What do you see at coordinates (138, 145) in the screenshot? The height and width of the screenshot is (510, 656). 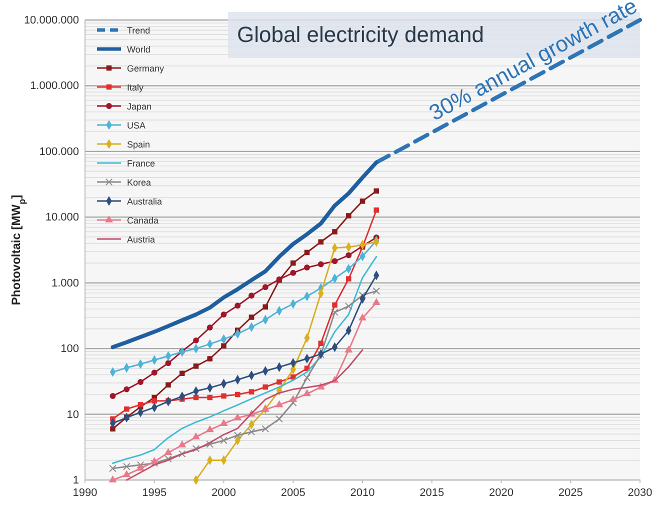 I see `legend-label: Spain` at bounding box center [138, 145].